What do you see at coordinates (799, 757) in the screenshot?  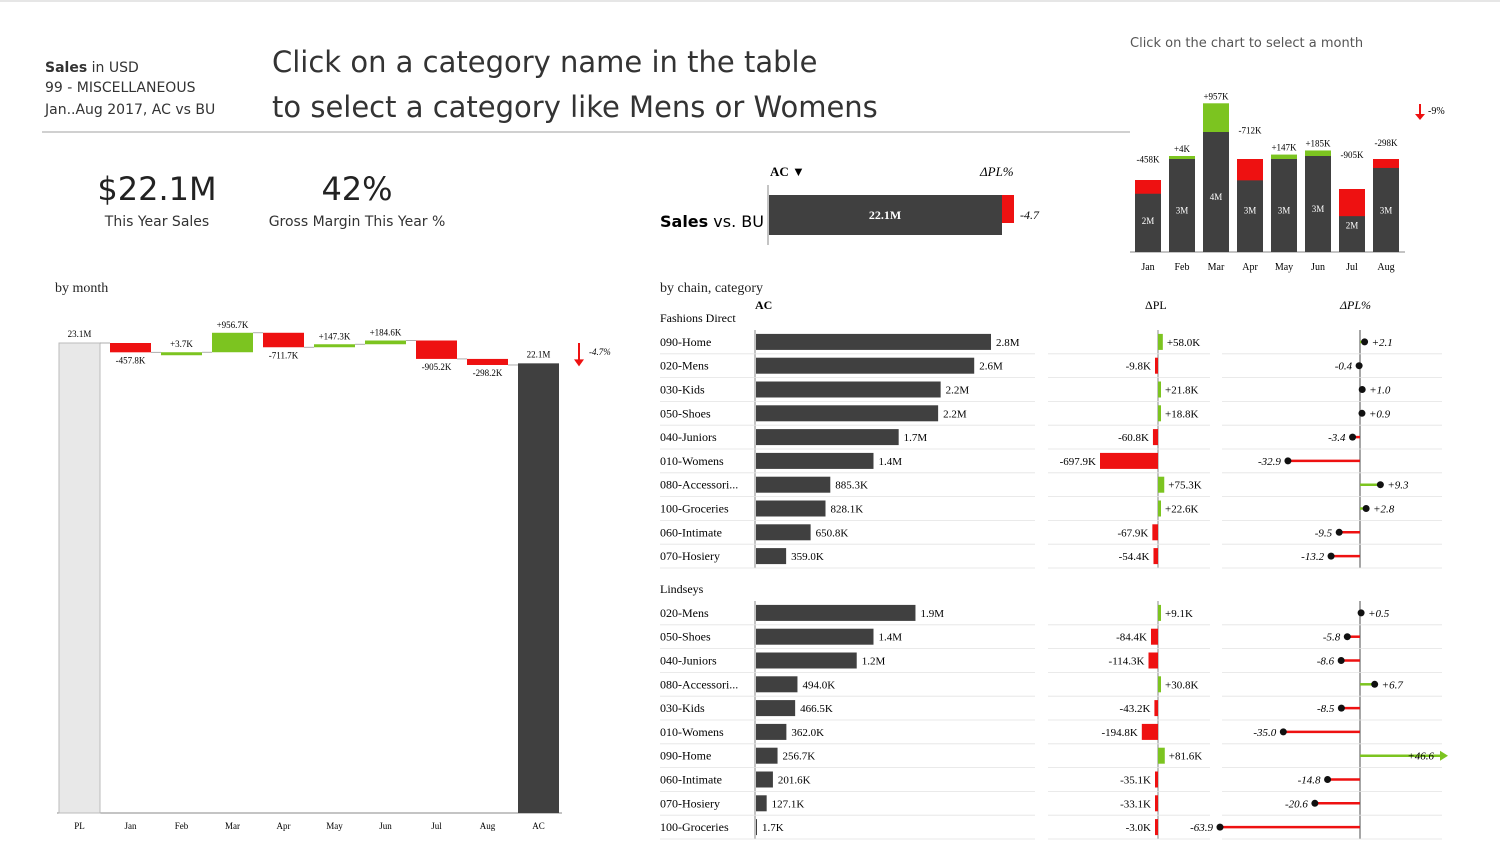 I see `ac-value-label: 256.7K` at bounding box center [799, 757].